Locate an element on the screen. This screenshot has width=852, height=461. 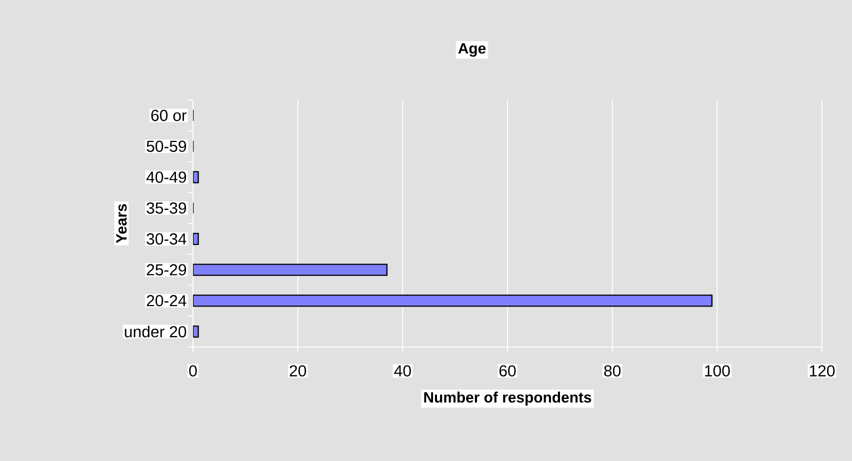
y-tick-label: 20-24 is located at coordinates (166, 300).